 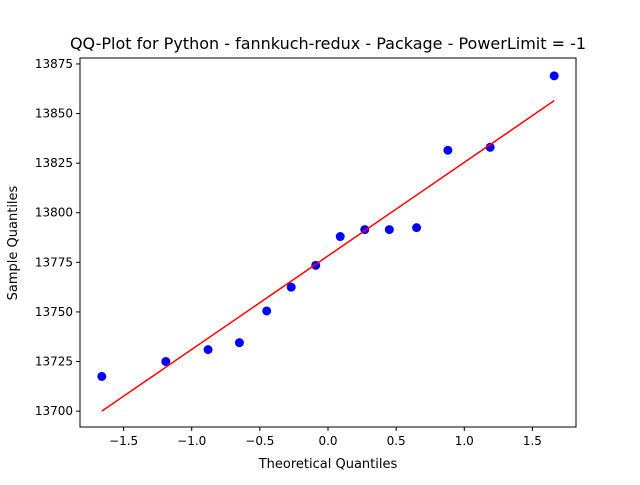 What do you see at coordinates (532, 441) in the screenshot?
I see `x-tick-label: 1.5` at bounding box center [532, 441].